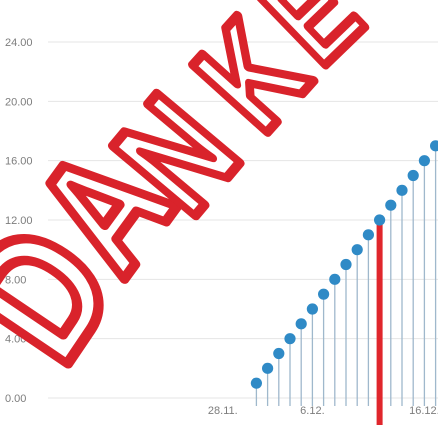 This screenshot has height=425, width=438. What do you see at coordinates (423, 411) in the screenshot?
I see `x-tick-label: 16.12.` at bounding box center [423, 411].